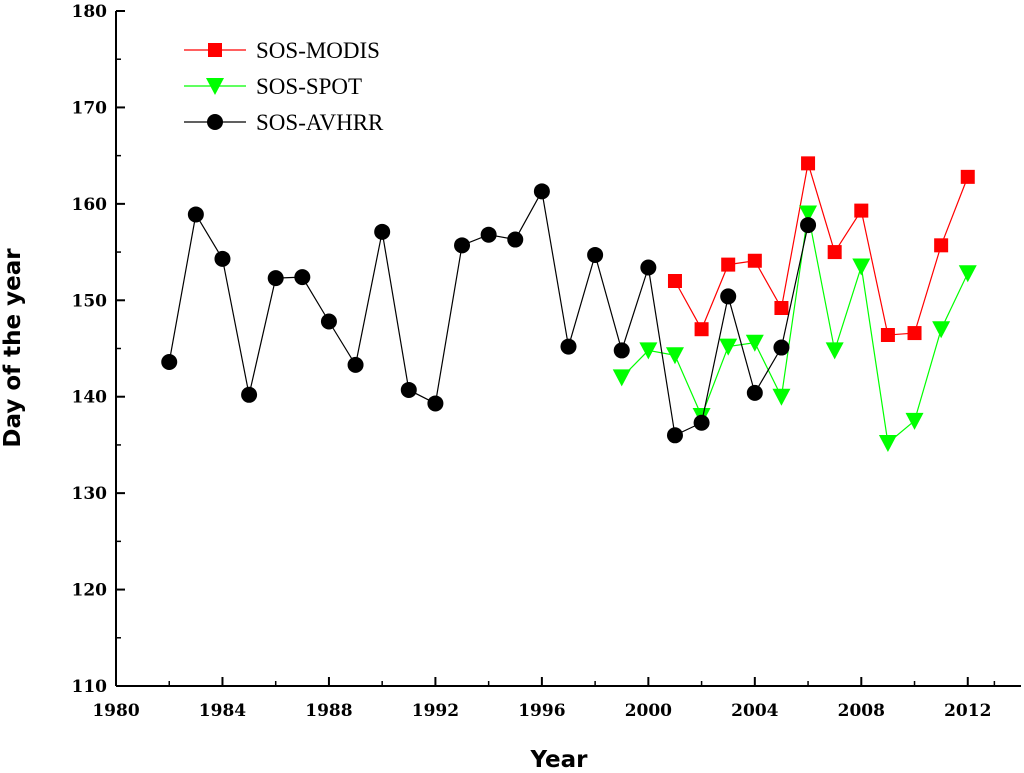  What do you see at coordinates (90, 205) in the screenshot?
I see `y-tick-label: 160` at bounding box center [90, 205].